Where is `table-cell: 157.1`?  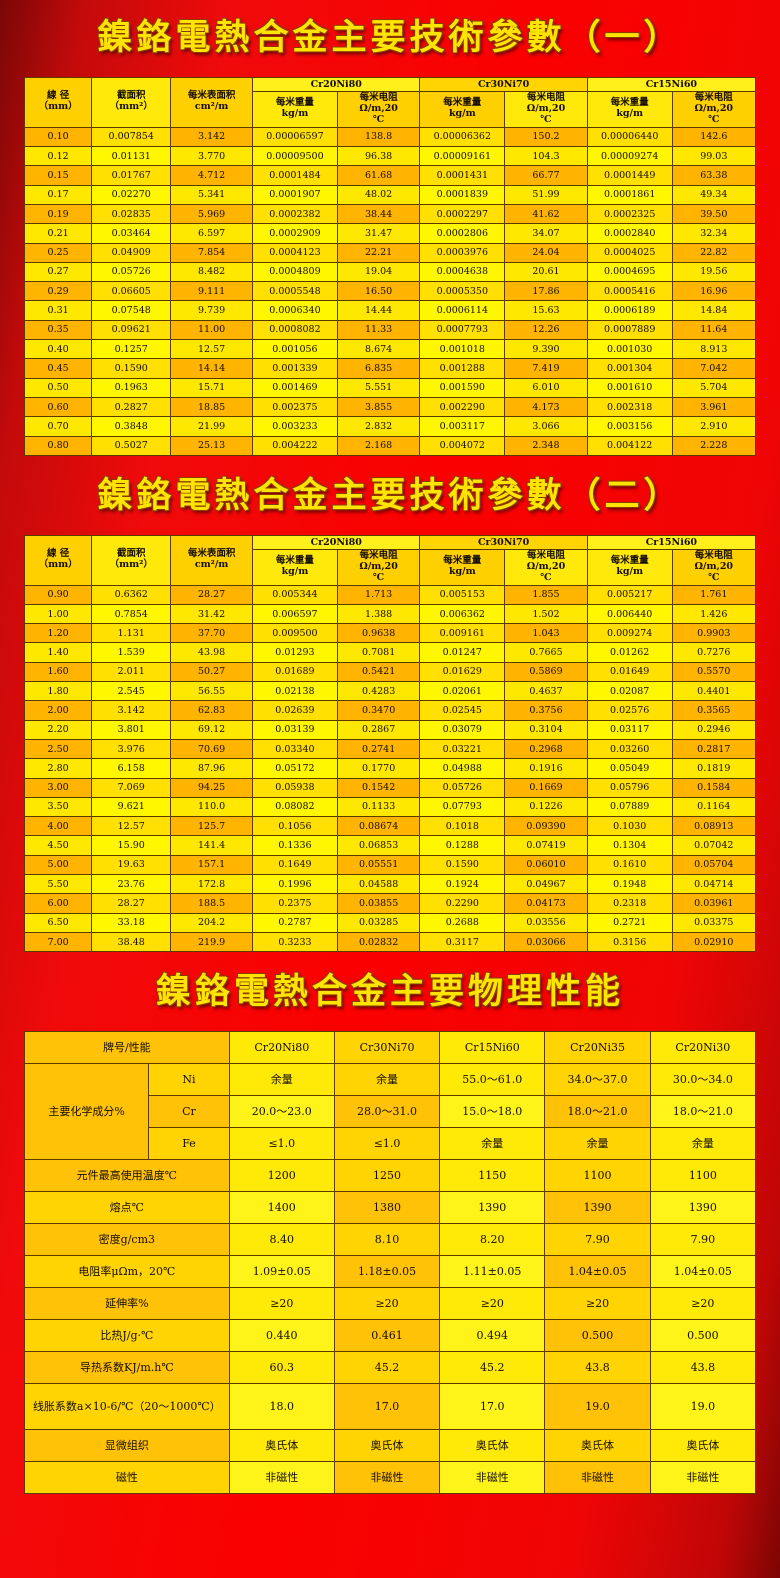 table-cell: 157.1 is located at coordinates (212, 865).